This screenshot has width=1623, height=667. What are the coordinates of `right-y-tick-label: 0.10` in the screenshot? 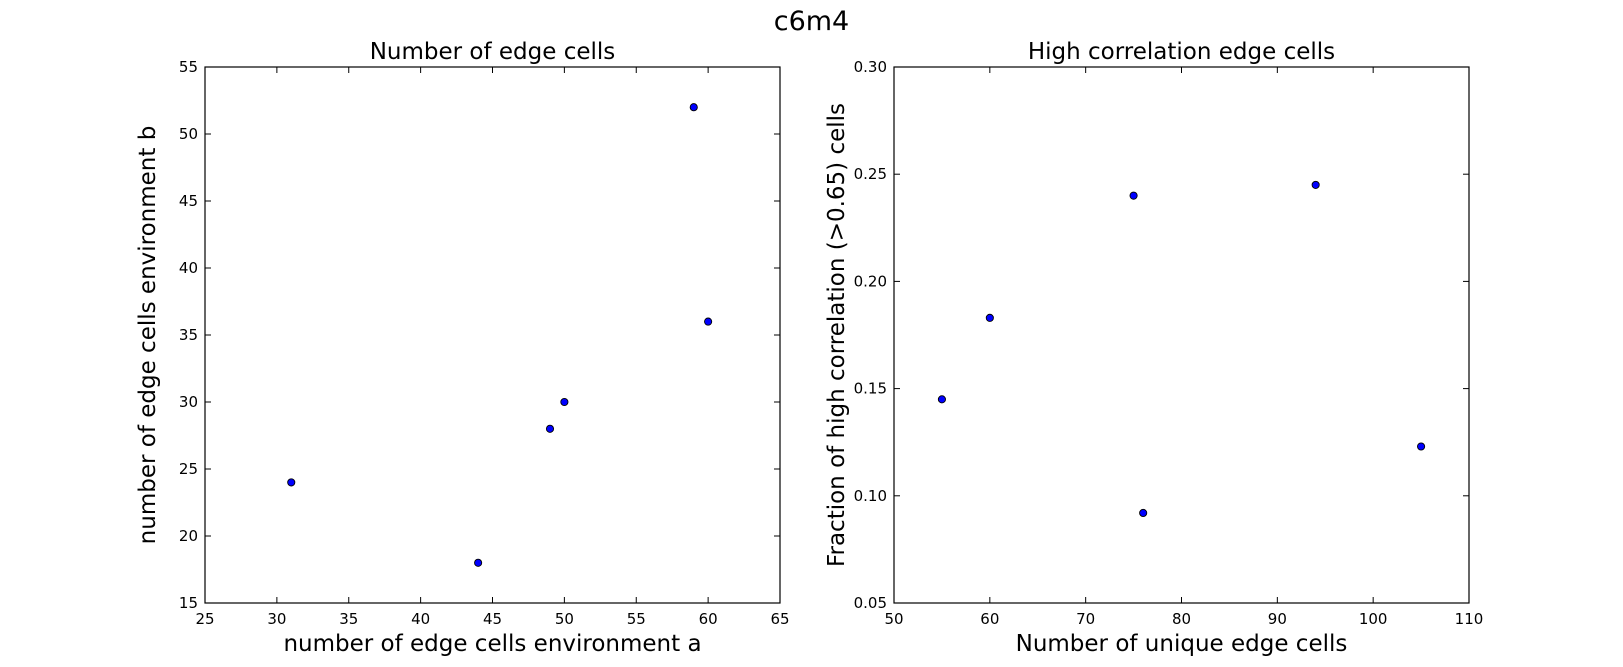 It's located at (870, 496).